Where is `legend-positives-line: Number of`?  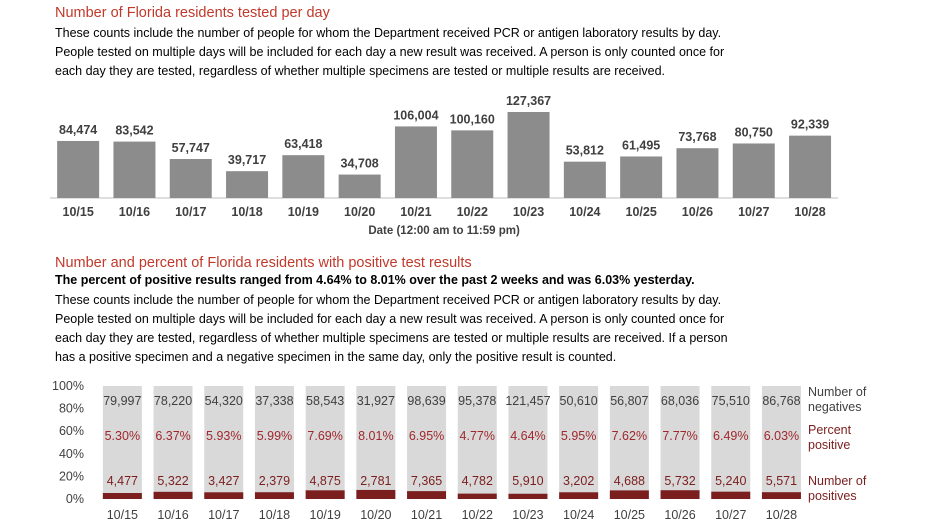 legend-positives-line: Number of is located at coordinates (837, 481).